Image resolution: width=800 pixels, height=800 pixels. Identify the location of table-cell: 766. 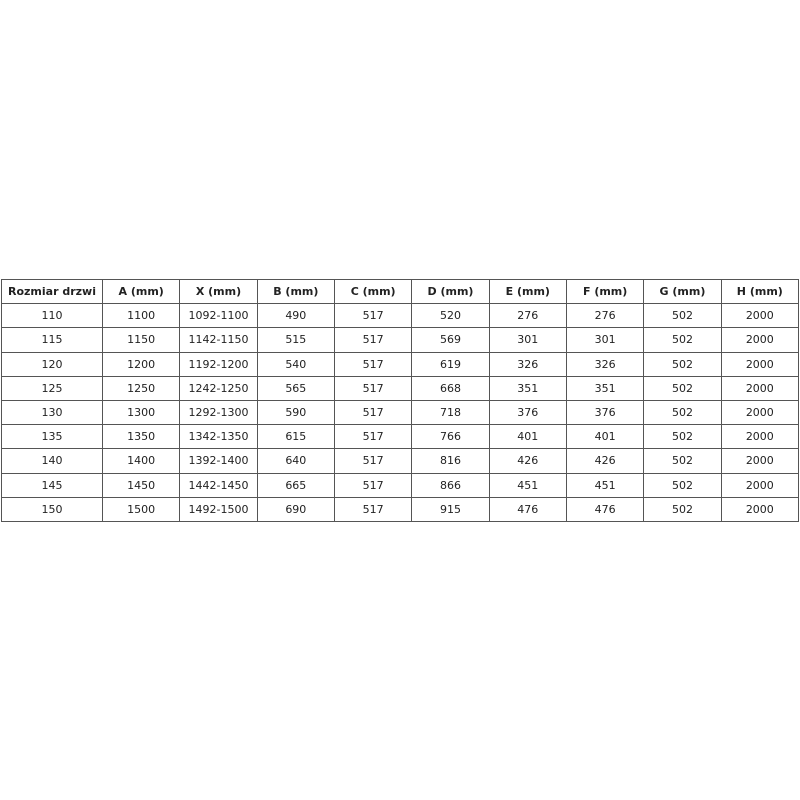
(450, 437).